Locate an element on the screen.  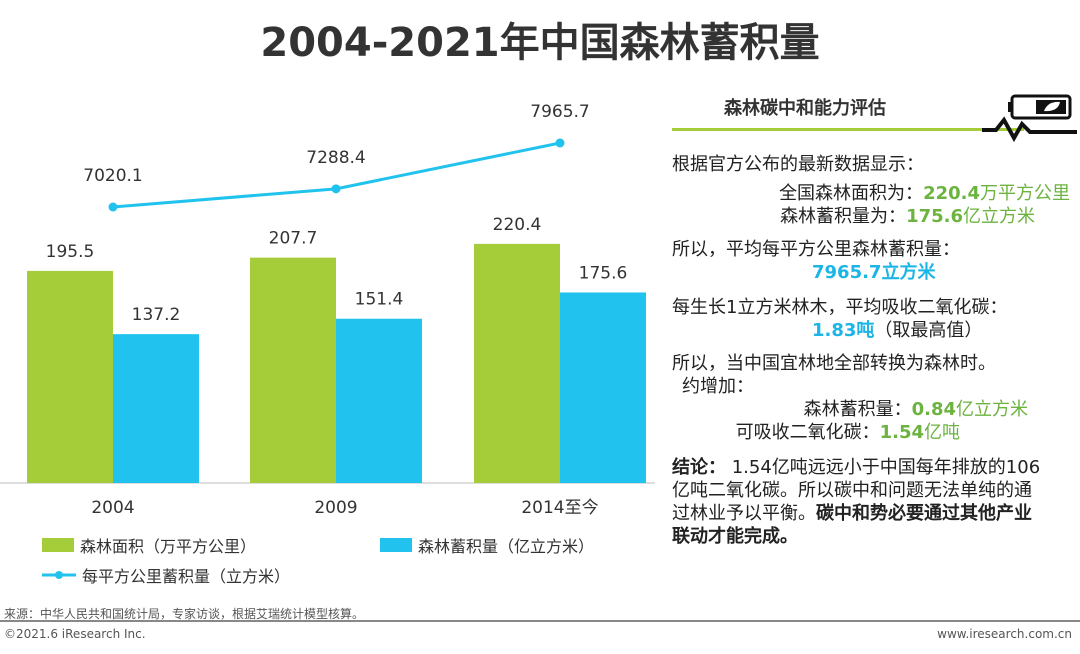
line-data-label: 7965.7 is located at coordinates (559, 112).